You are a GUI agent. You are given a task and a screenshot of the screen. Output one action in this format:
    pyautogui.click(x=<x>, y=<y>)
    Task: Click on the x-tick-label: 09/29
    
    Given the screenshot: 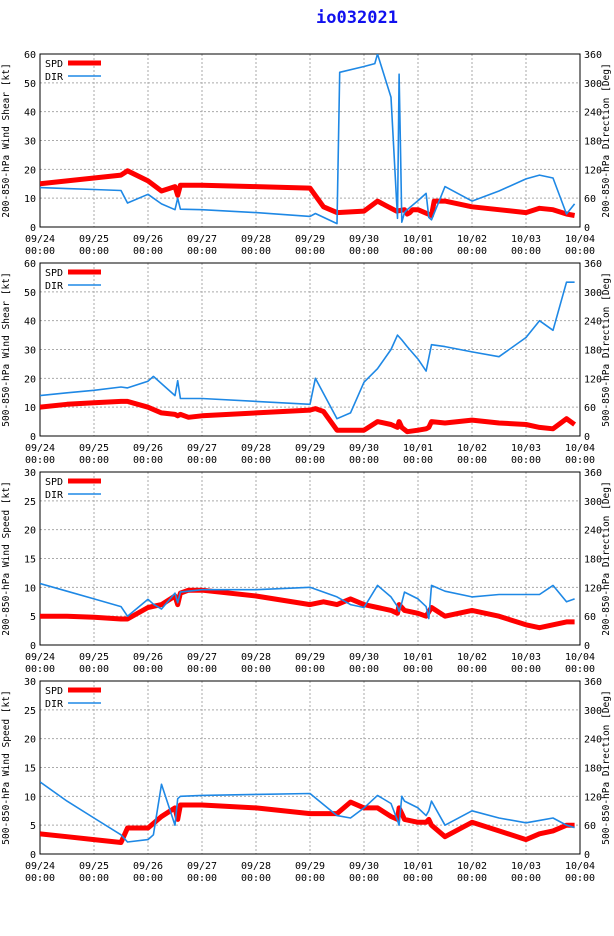 What is the action you would take?
    pyautogui.click(x=310, y=866)
    